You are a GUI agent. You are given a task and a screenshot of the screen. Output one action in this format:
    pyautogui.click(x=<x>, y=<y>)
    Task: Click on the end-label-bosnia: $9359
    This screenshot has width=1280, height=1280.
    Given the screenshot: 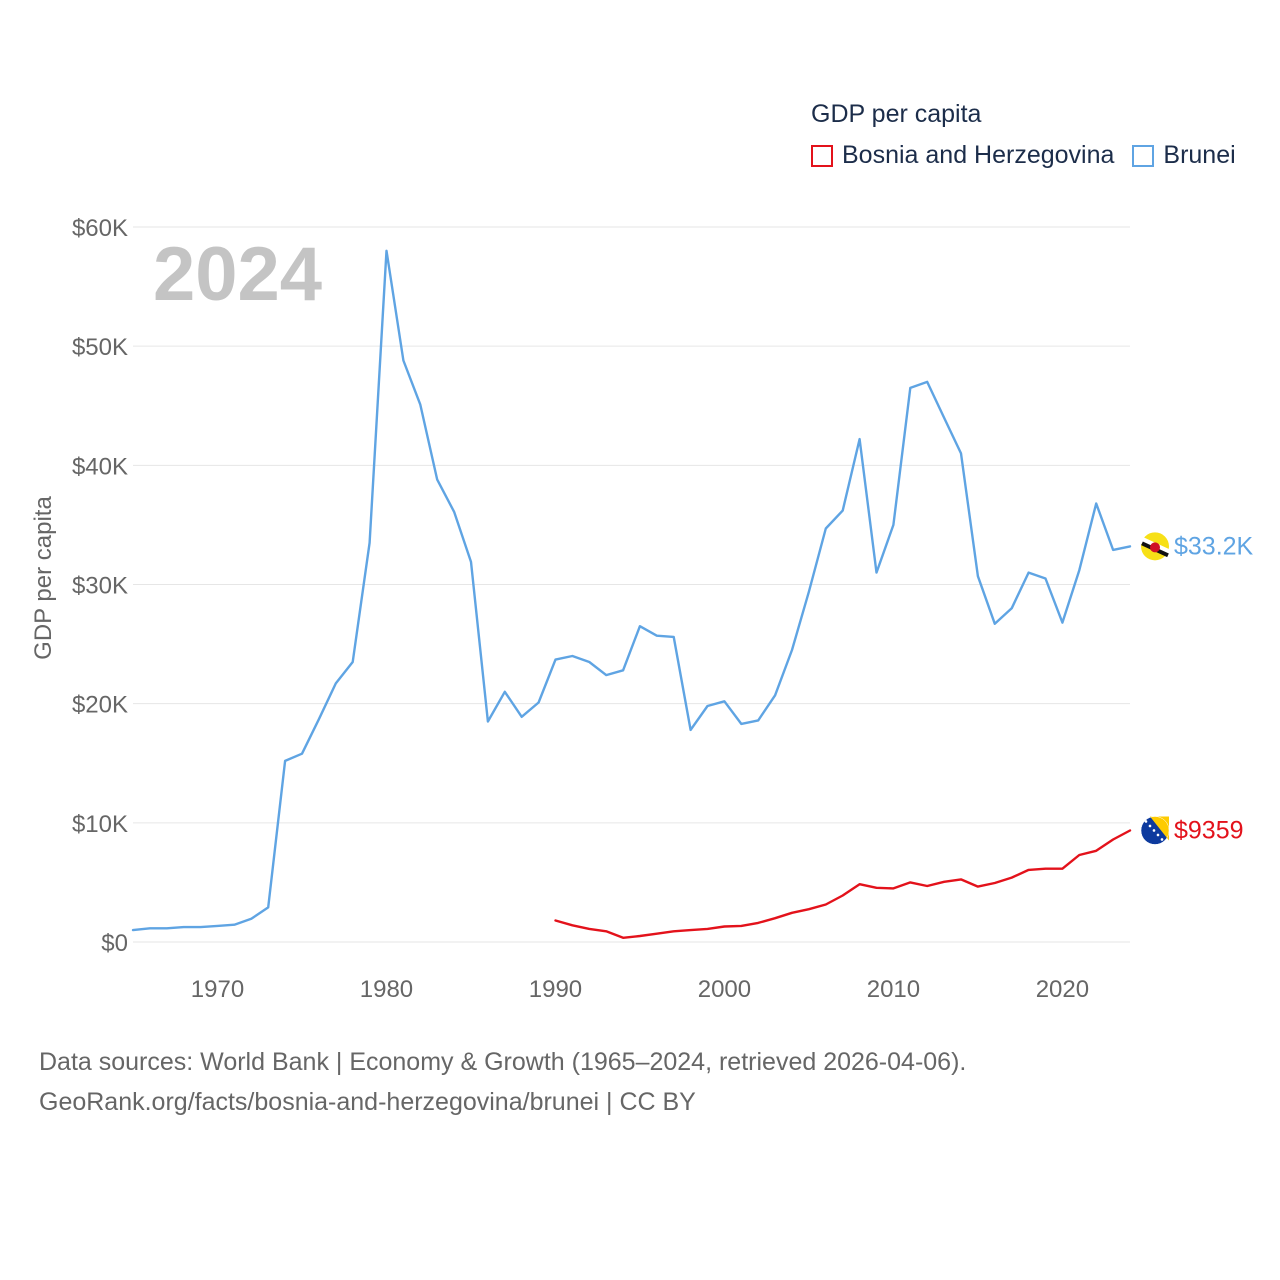 What is the action you would take?
    pyautogui.click(x=1209, y=830)
    